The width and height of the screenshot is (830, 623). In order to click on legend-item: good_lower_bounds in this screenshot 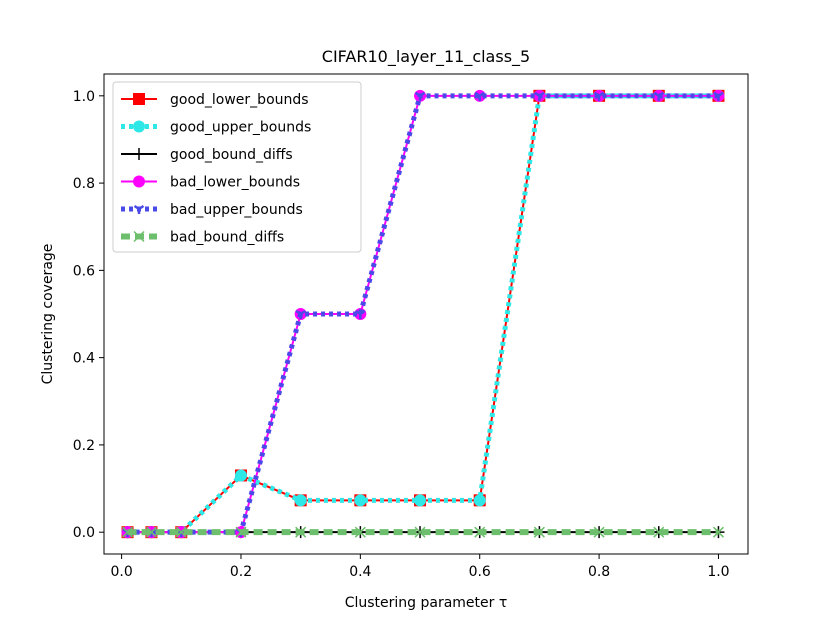, I will do `click(215, 100)`.